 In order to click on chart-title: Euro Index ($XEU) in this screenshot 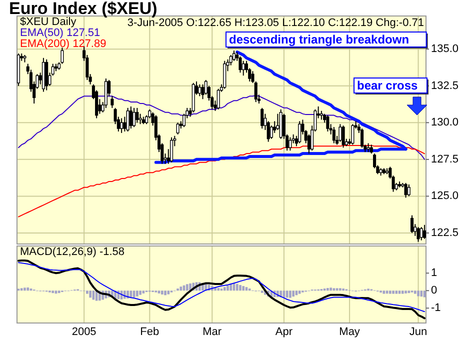, I will do `click(83, 9)`.